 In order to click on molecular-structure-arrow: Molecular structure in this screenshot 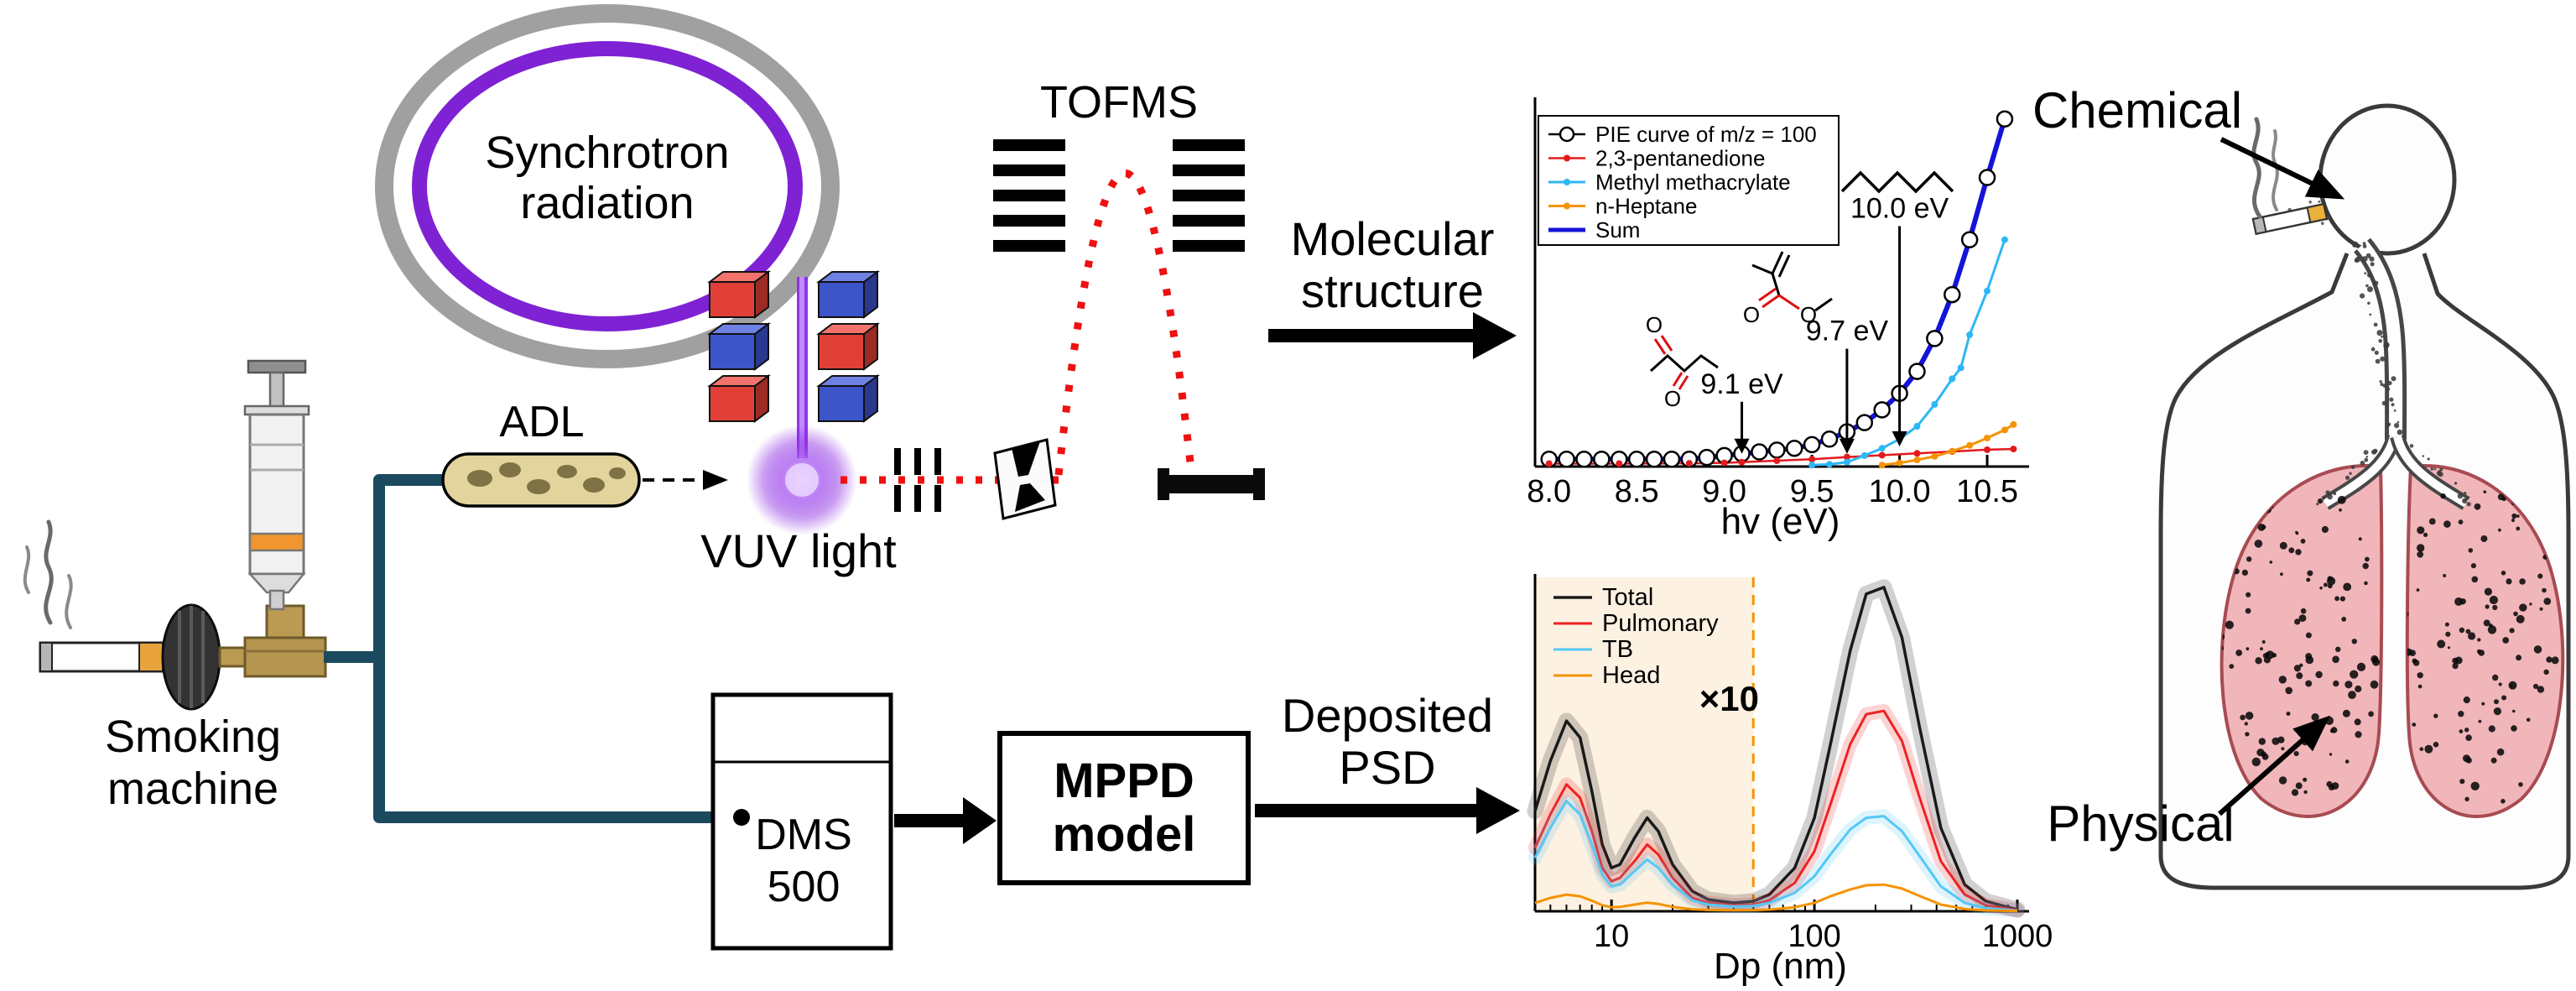, I will do `click(1392, 285)`.